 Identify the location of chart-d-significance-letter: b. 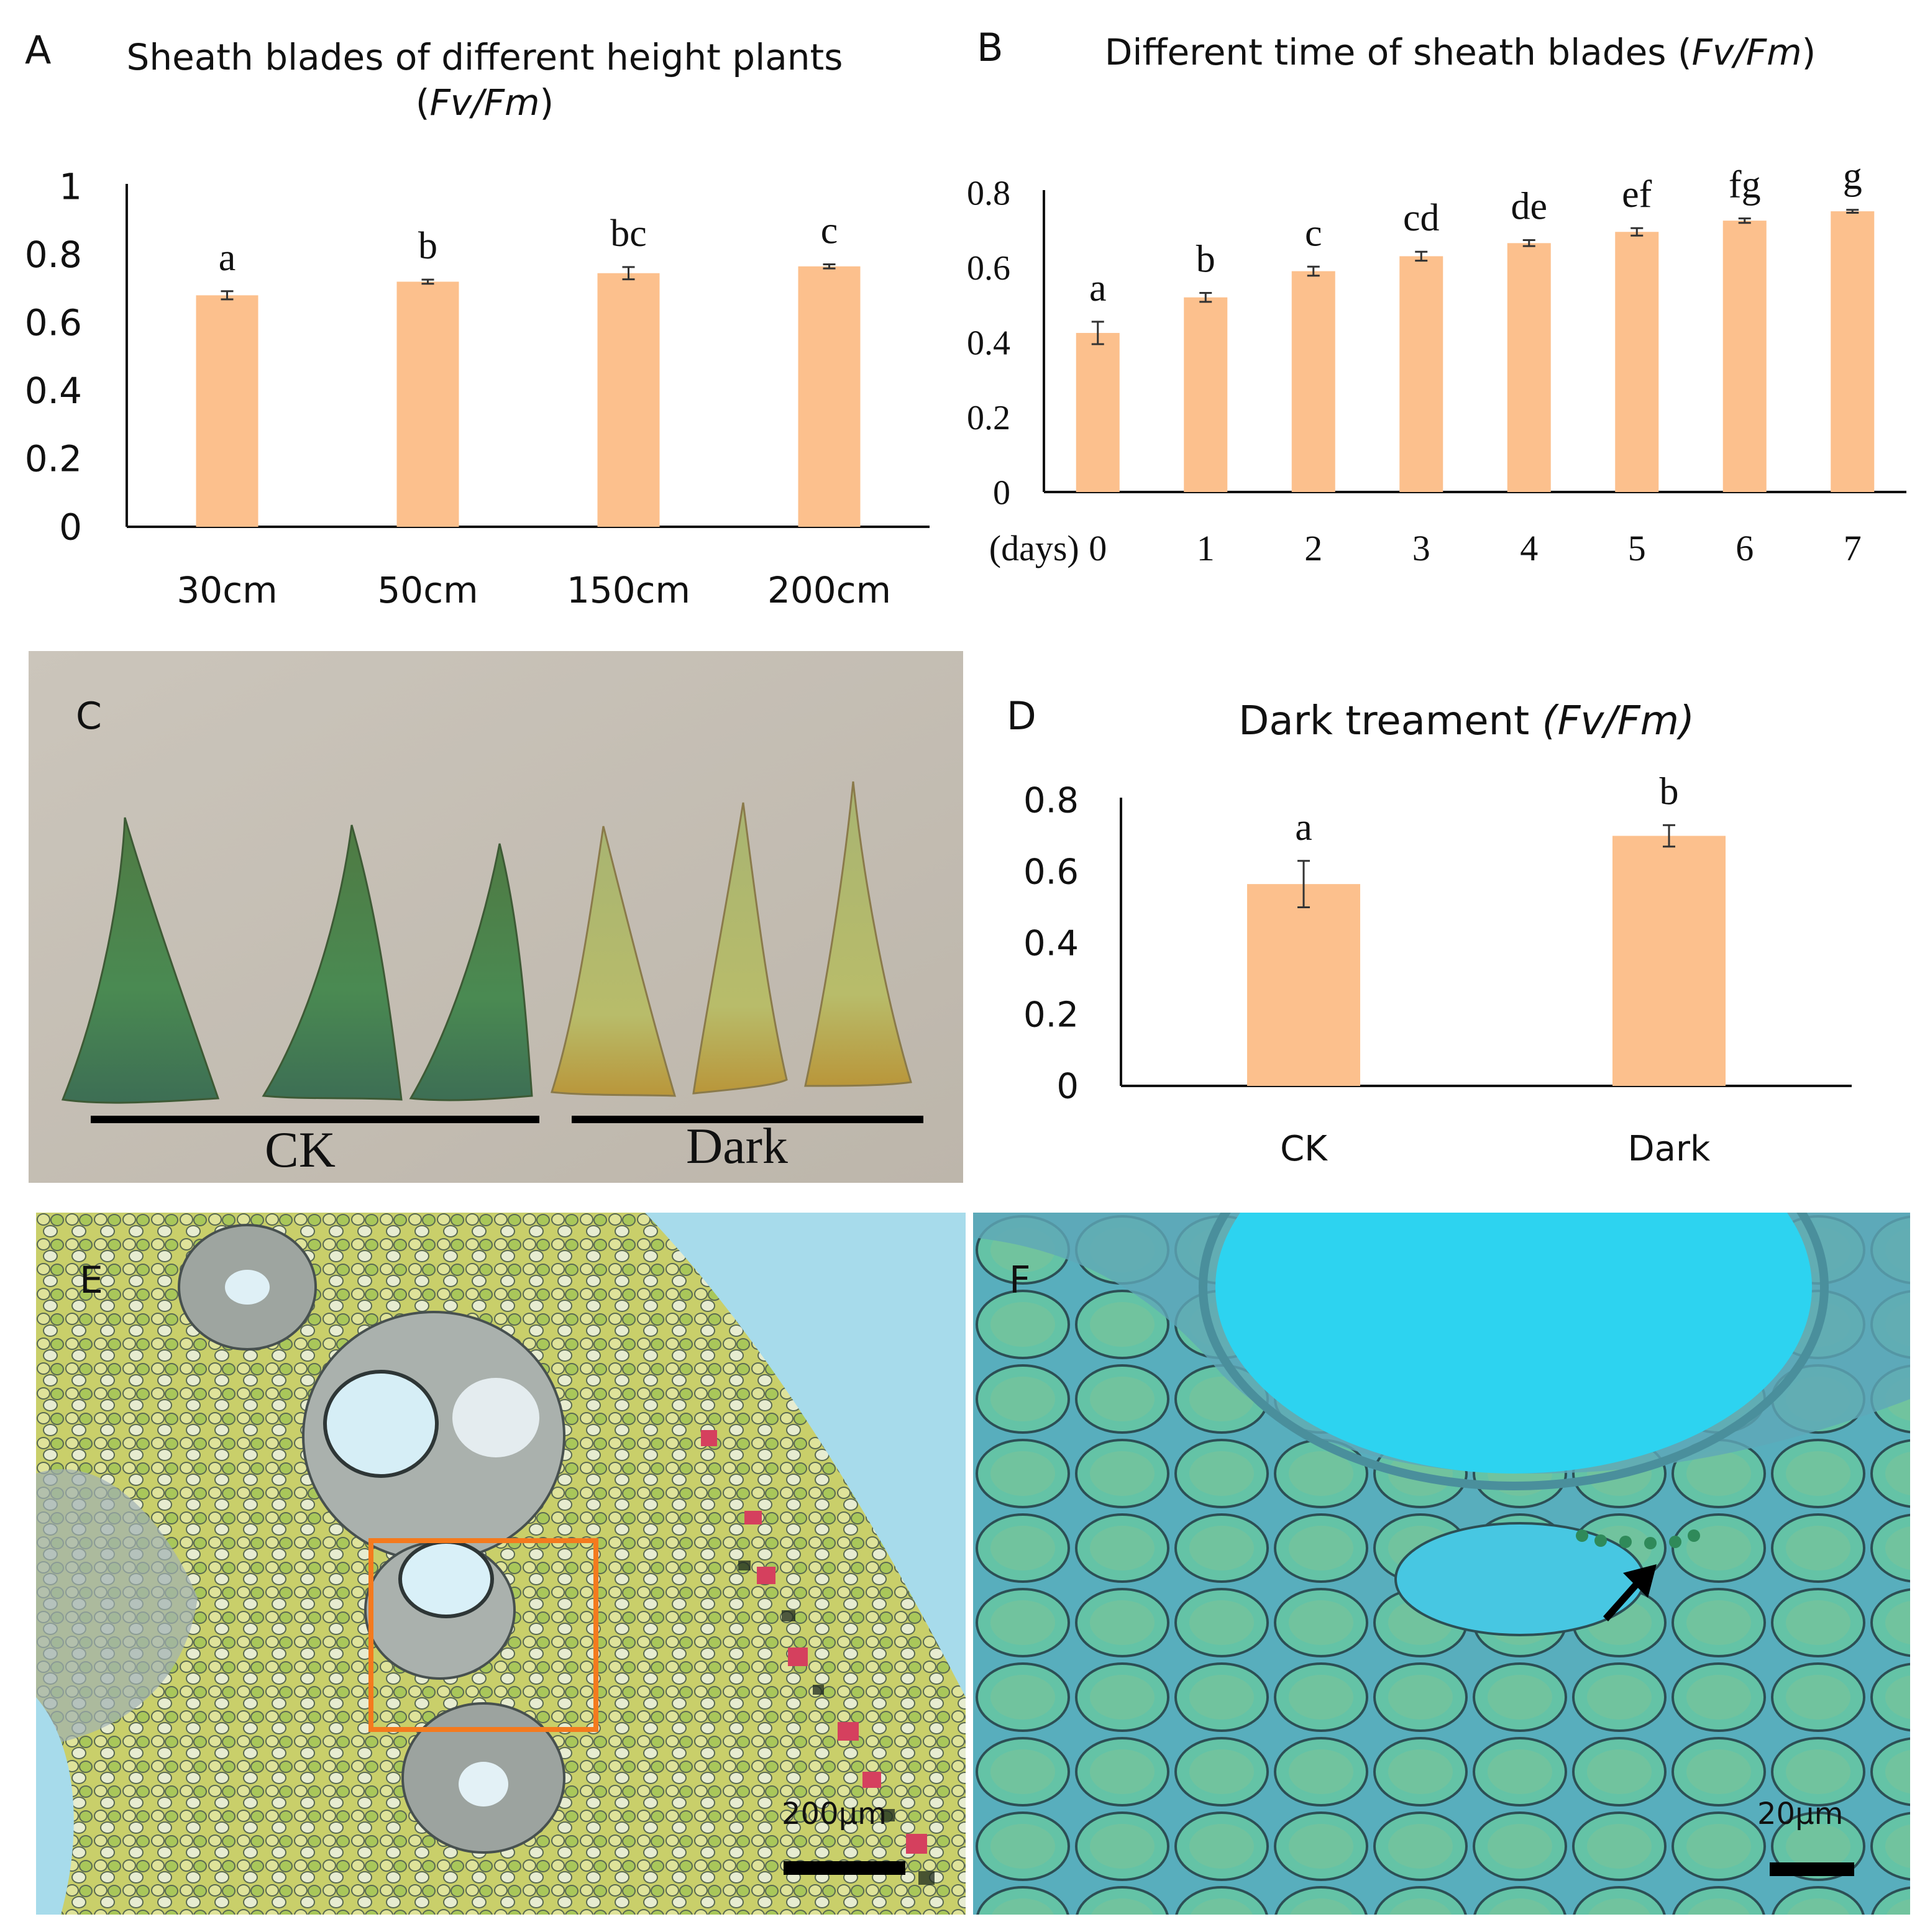
(1669, 791).